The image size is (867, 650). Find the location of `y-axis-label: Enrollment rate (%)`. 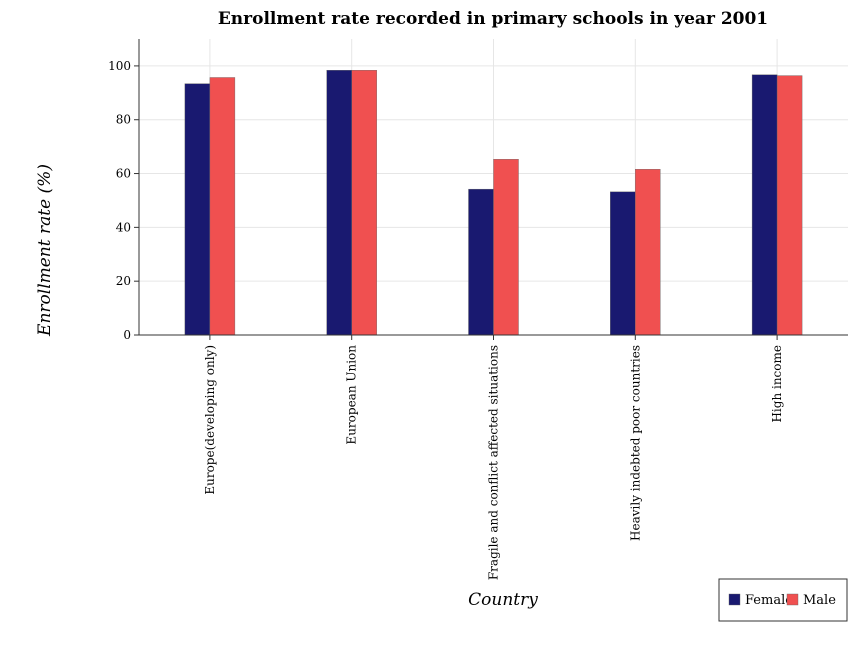

y-axis-label: Enrollment rate (%) is located at coordinates (45, 250).